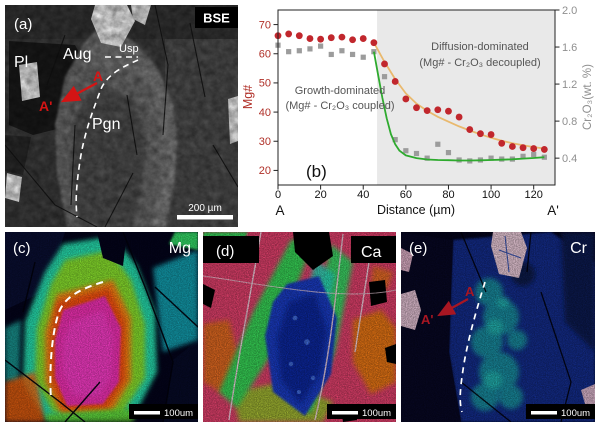 The width and height of the screenshot is (600, 426). What do you see at coordinates (479, 63) in the screenshot?
I see `annotation-diffusion-line2: (Mg# - Cr₂O₃ decoupled)` at bounding box center [479, 63].